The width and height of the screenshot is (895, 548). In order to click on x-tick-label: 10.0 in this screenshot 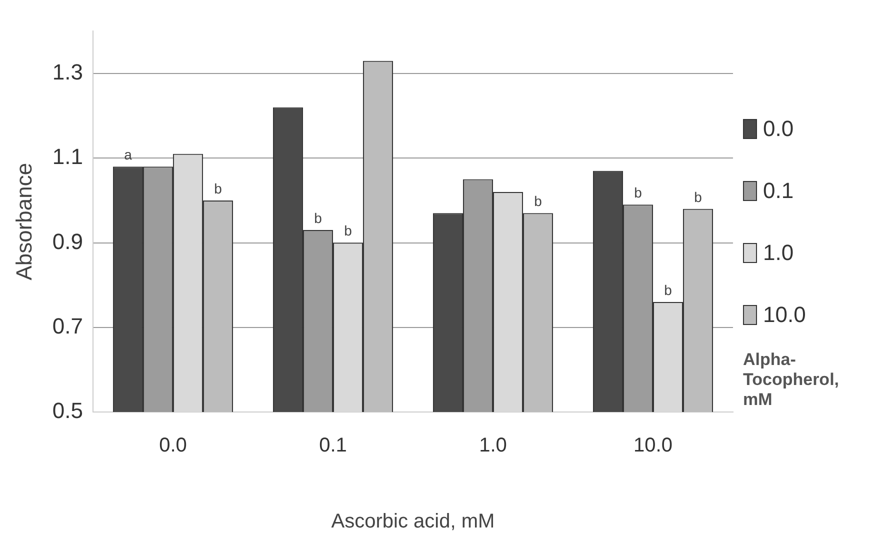, I will do `click(653, 445)`.